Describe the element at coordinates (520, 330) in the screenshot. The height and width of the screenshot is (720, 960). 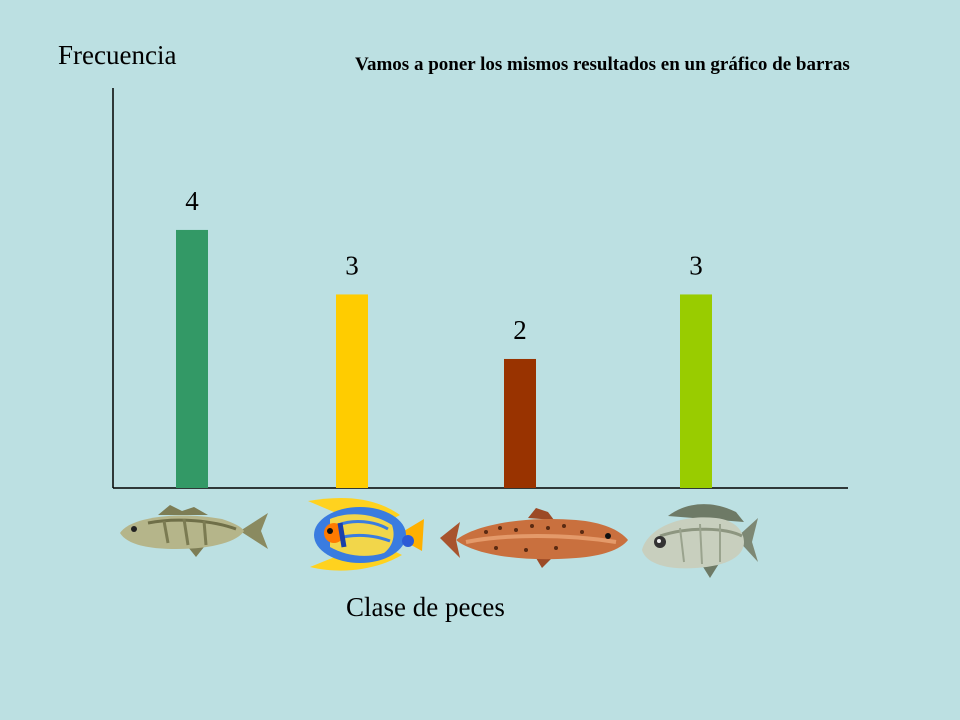
I see `bar-value-label-3: 2` at that location.